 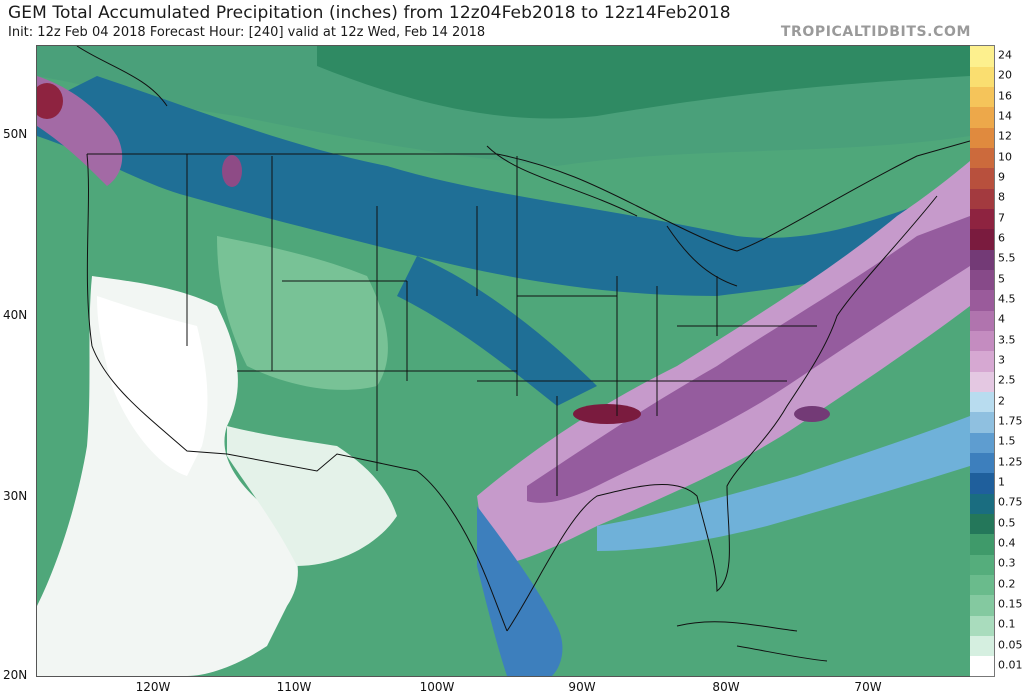 What do you see at coordinates (1007, 299) in the screenshot?
I see `colorbar-label: 4.5` at bounding box center [1007, 299].